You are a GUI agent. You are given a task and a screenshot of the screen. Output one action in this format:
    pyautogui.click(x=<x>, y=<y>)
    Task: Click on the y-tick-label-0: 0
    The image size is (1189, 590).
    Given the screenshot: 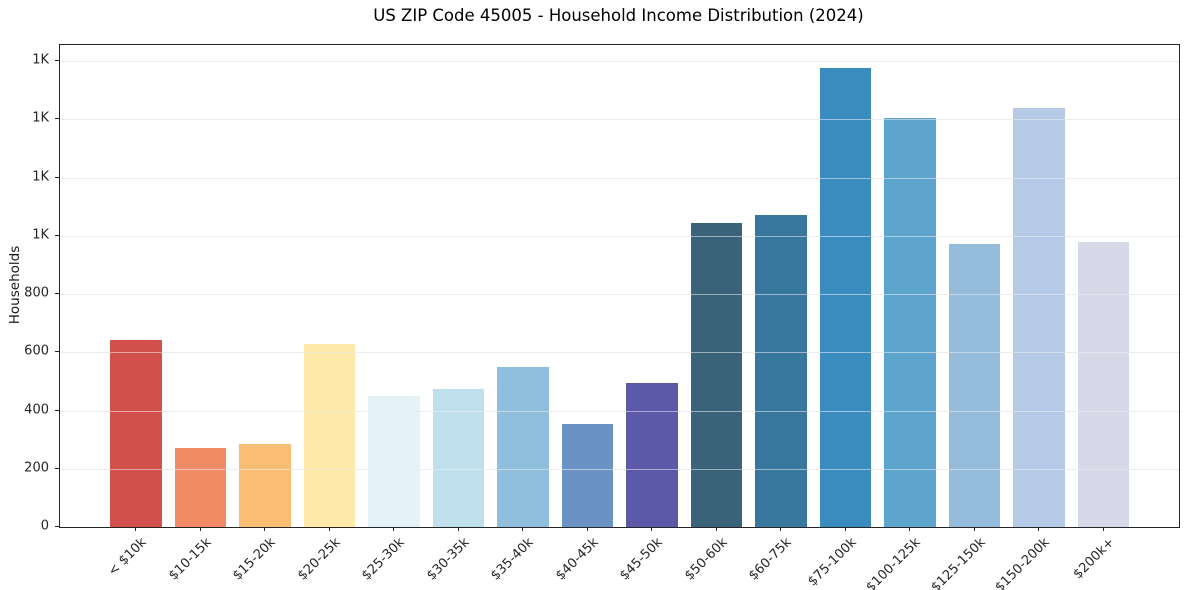 What is the action you would take?
    pyautogui.click(x=44, y=526)
    